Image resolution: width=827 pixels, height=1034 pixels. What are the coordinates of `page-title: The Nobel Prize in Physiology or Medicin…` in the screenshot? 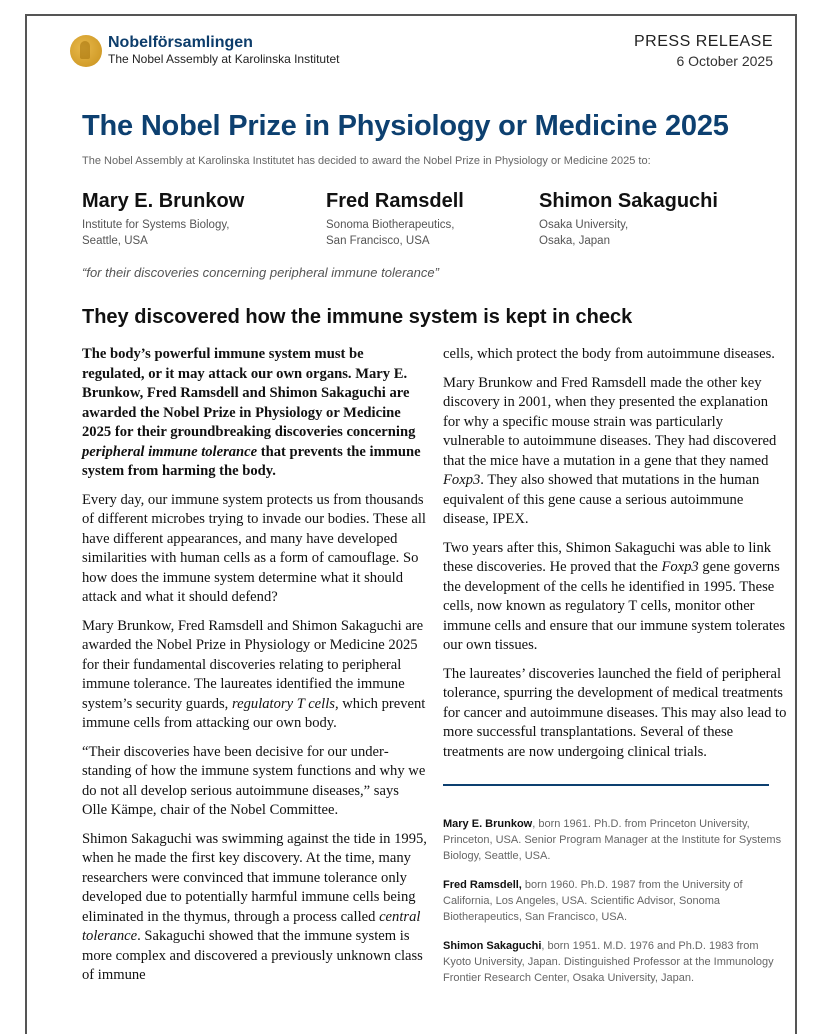 It's located at (405, 126).